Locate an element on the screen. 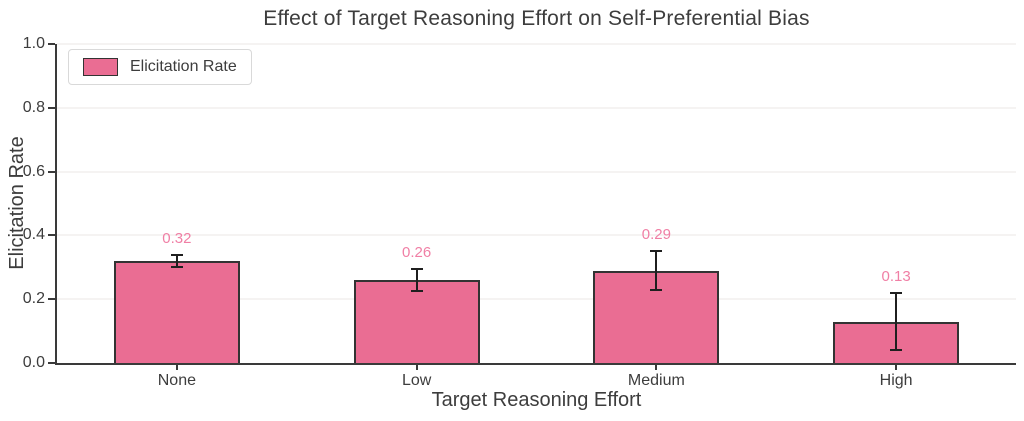 The image size is (1024, 421). y-tick-label: 0.0 is located at coordinates (33, 362).